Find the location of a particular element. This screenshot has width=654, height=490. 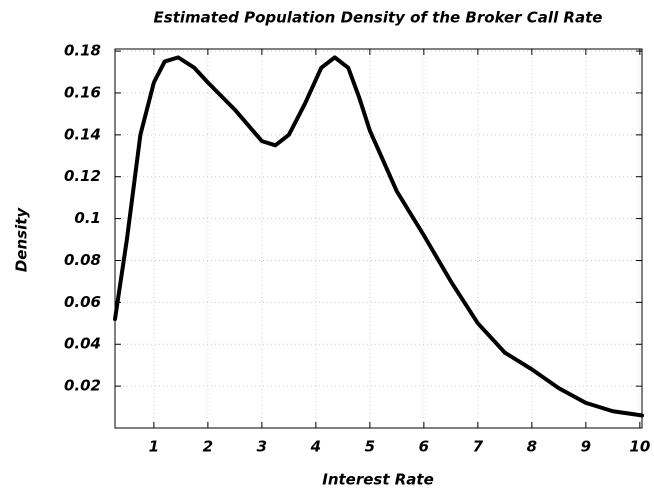

x-tick-label: 4 is located at coordinates (315, 447).